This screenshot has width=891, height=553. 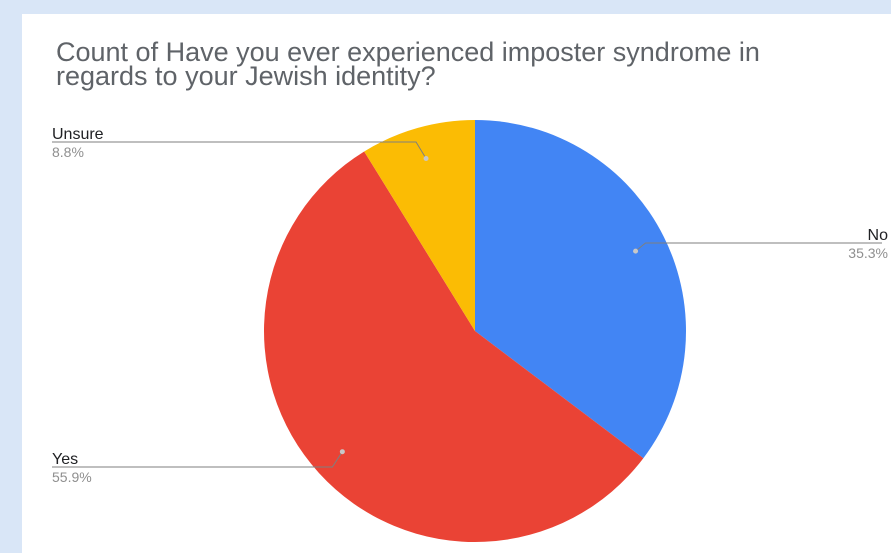 What do you see at coordinates (758, 247) in the screenshot?
I see `leader-line-no` at bounding box center [758, 247].